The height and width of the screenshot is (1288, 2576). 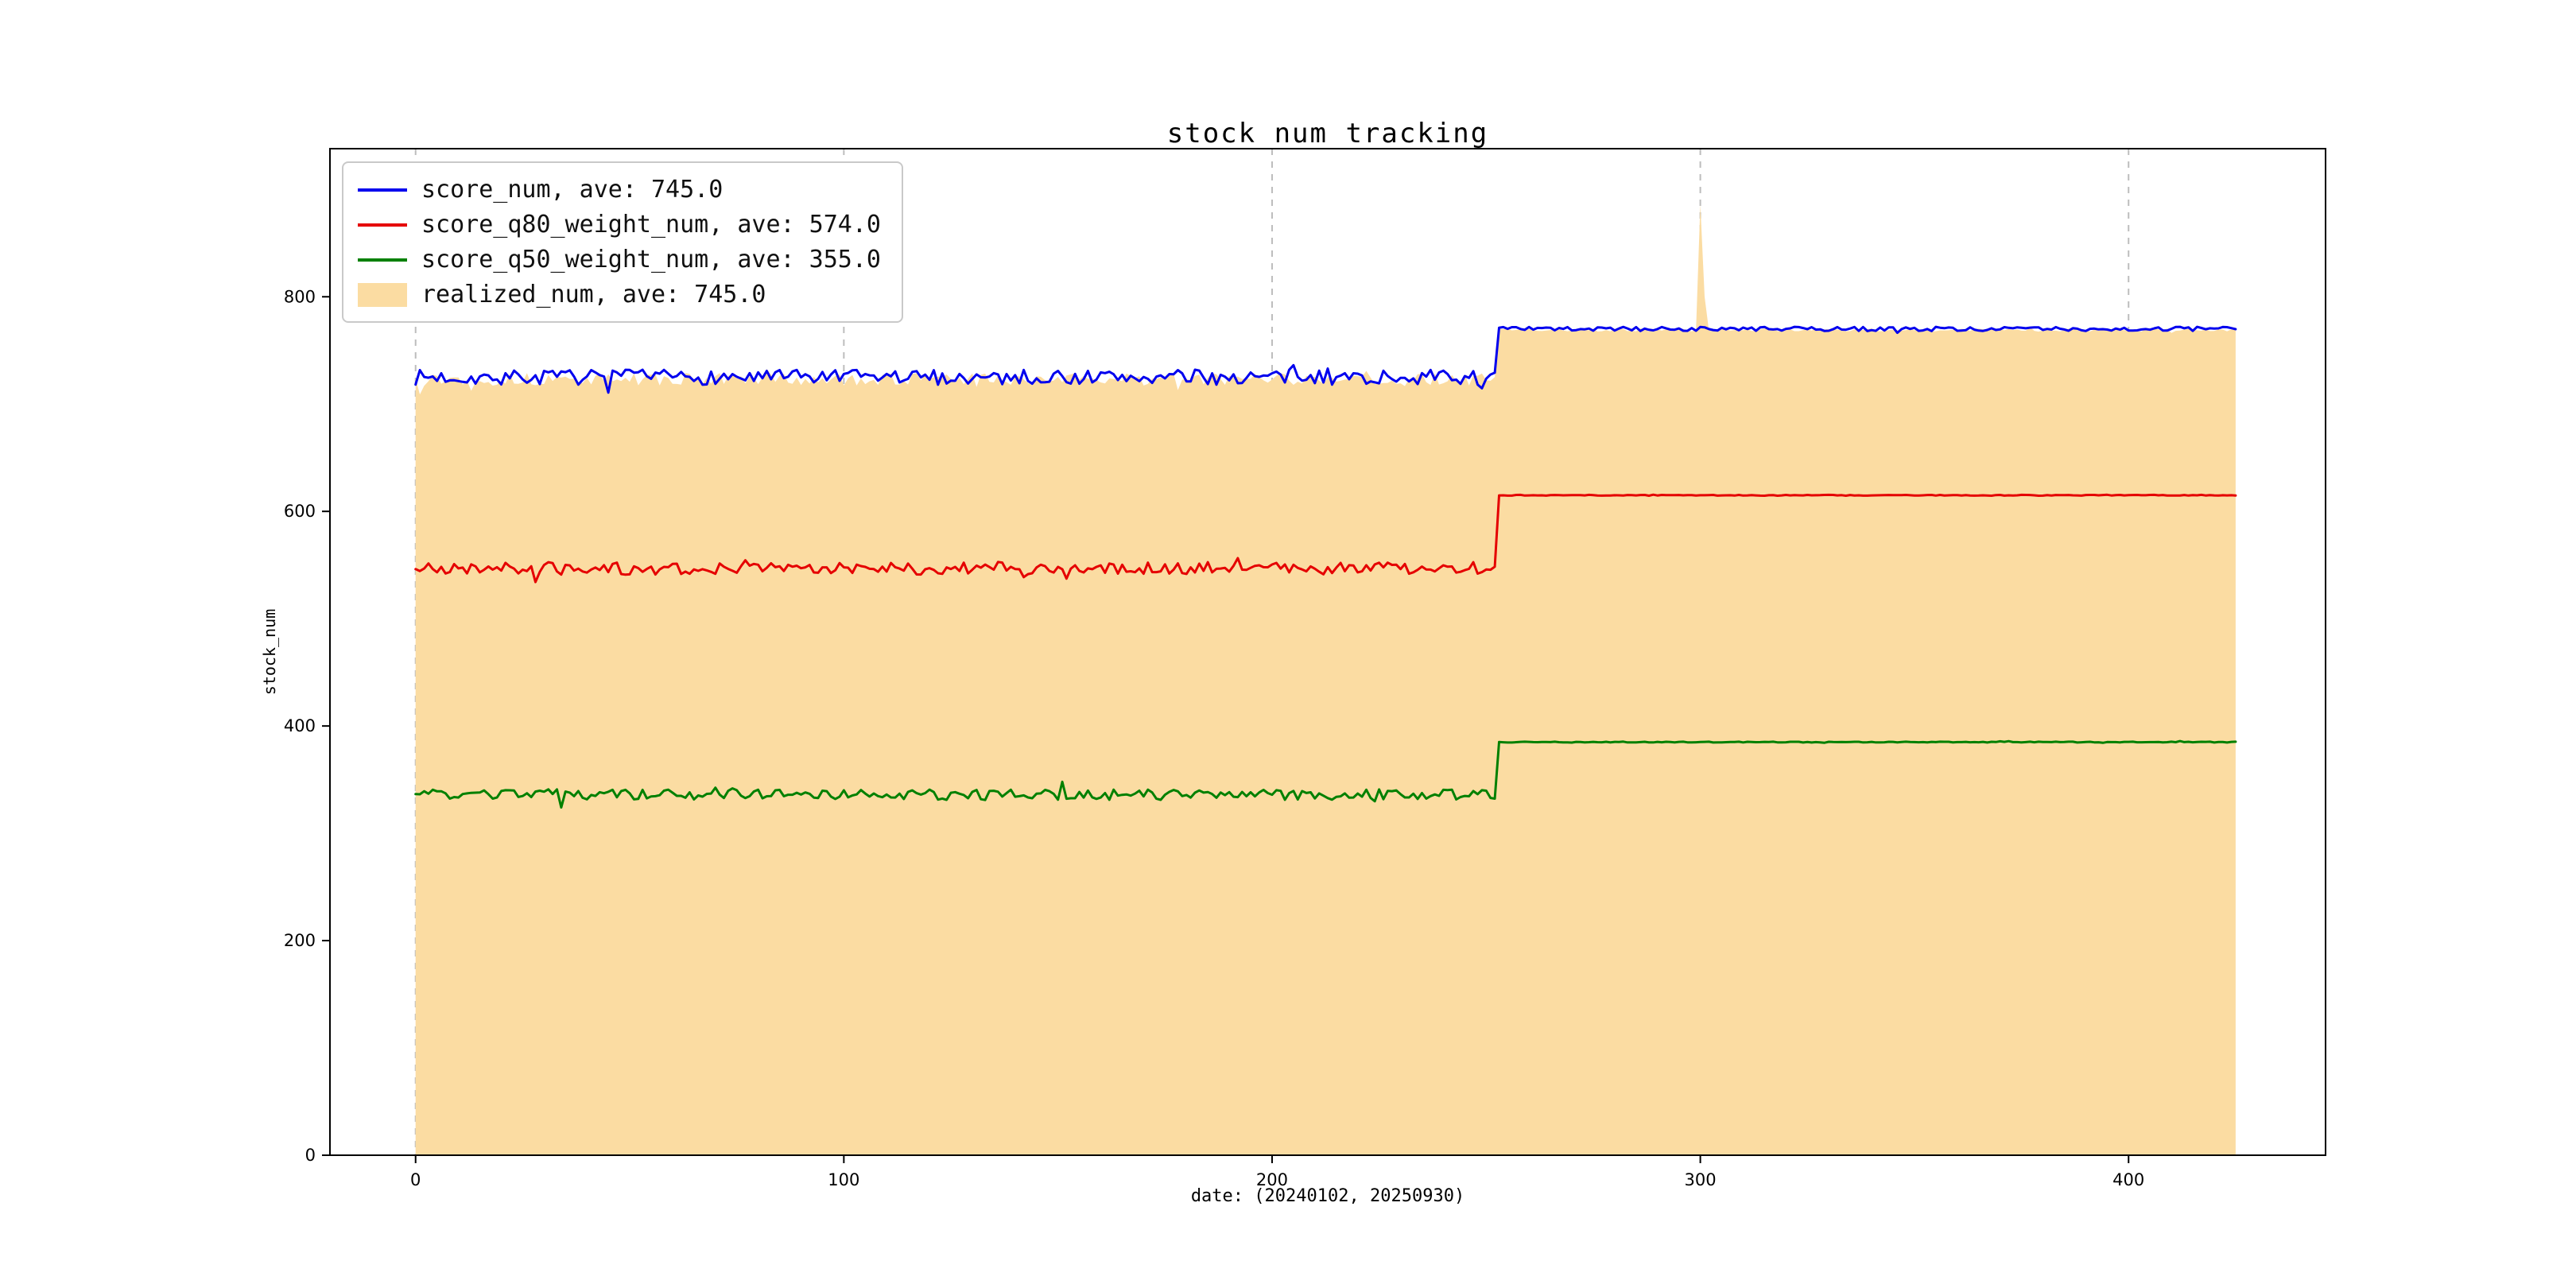 What do you see at coordinates (383, 190) in the screenshot?
I see `blue-line-swatch-icon` at bounding box center [383, 190].